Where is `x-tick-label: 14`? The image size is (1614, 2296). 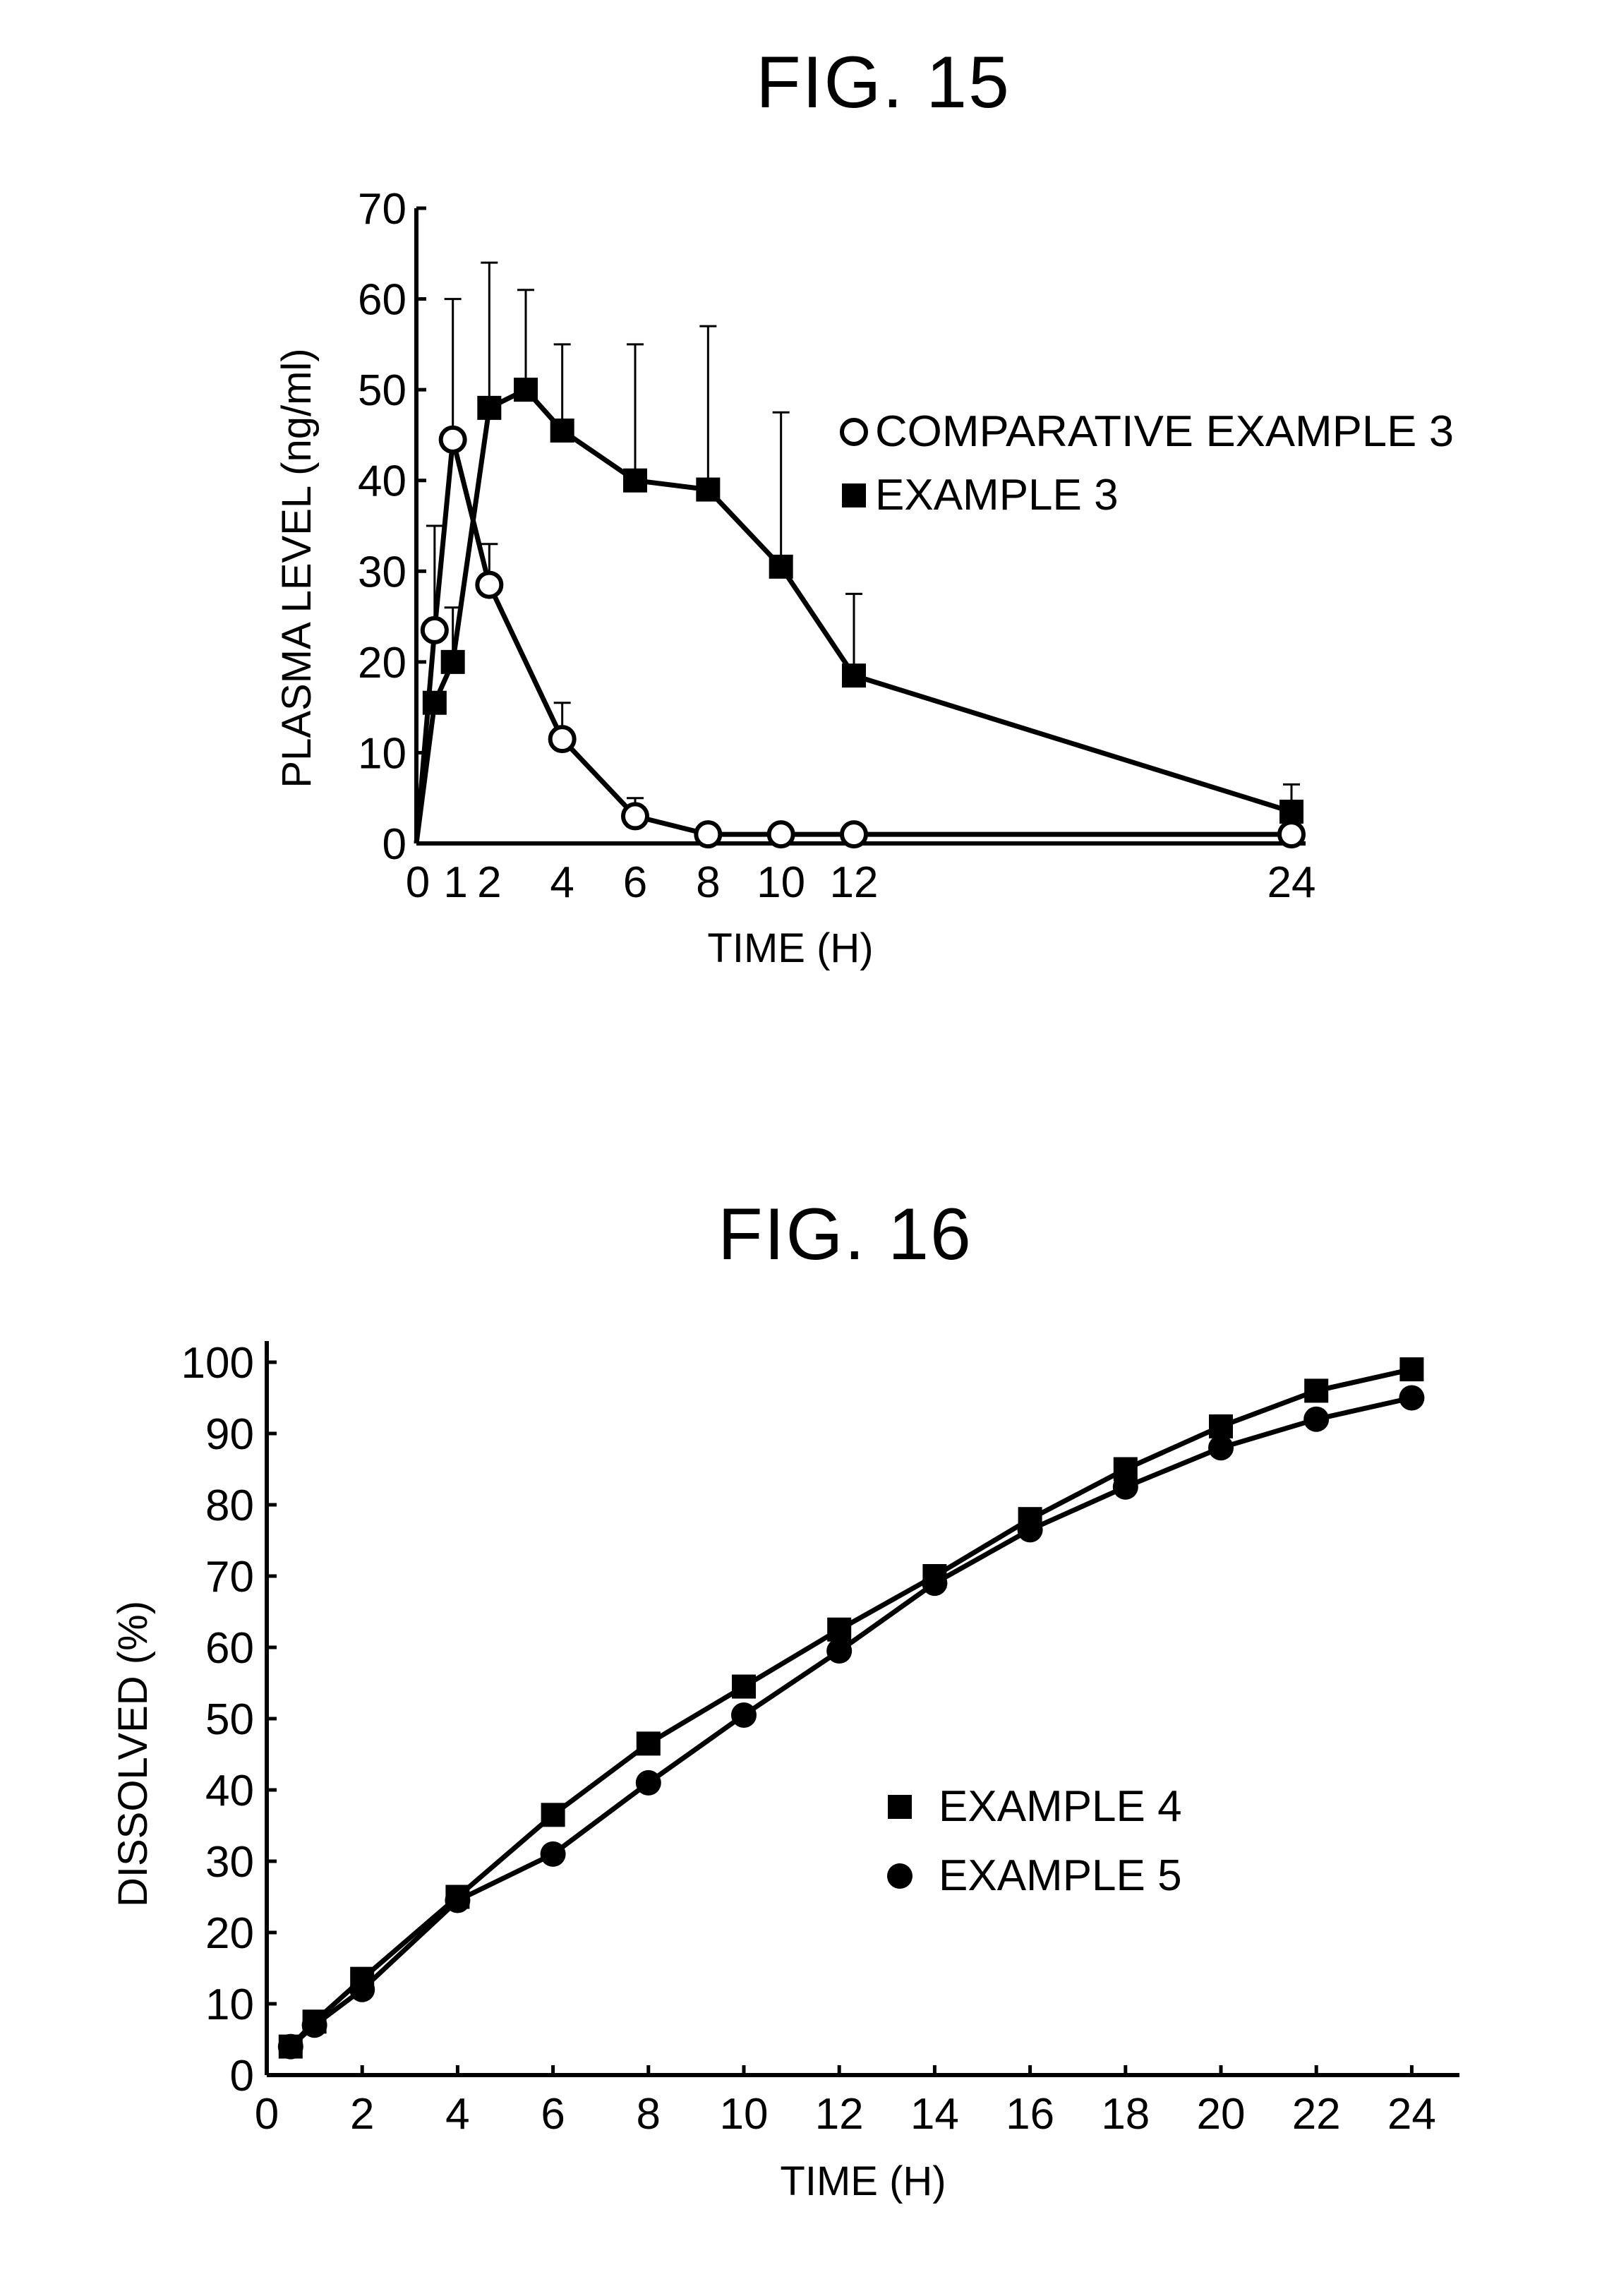 x-tick-label: 14 is located at coordinates (934, 2114).